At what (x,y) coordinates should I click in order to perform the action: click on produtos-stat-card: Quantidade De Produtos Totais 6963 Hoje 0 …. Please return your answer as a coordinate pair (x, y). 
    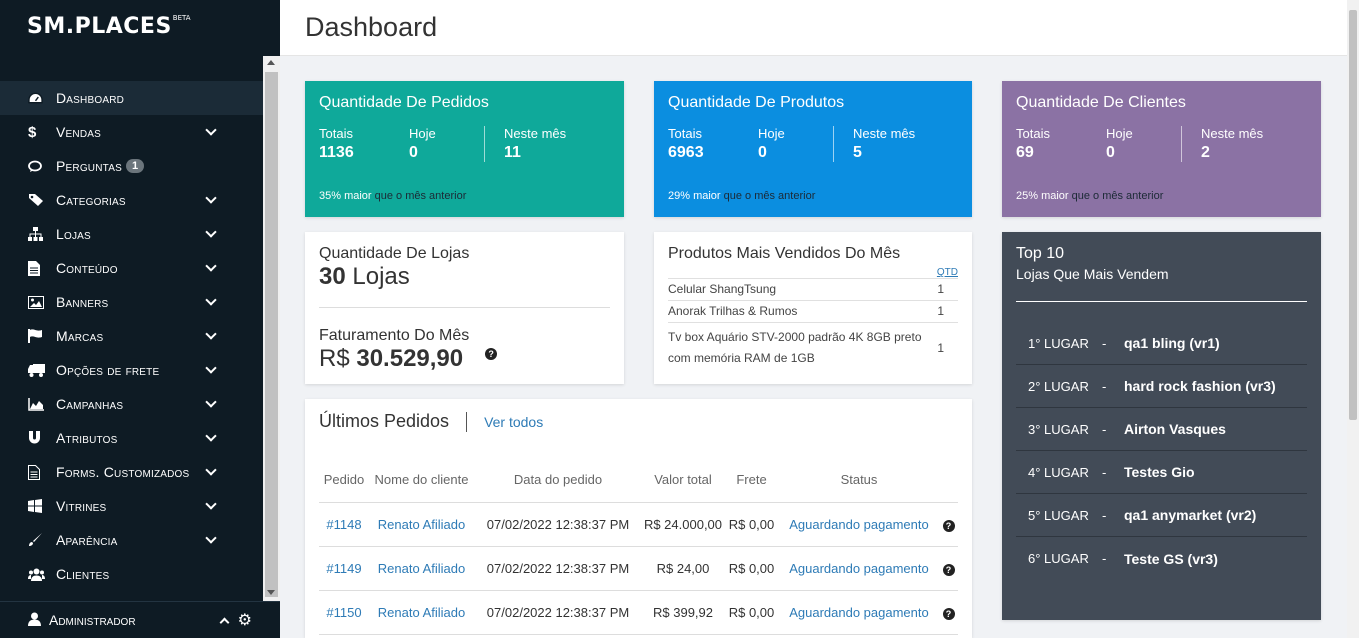
    Looking at the image, I should click on (813, 149).